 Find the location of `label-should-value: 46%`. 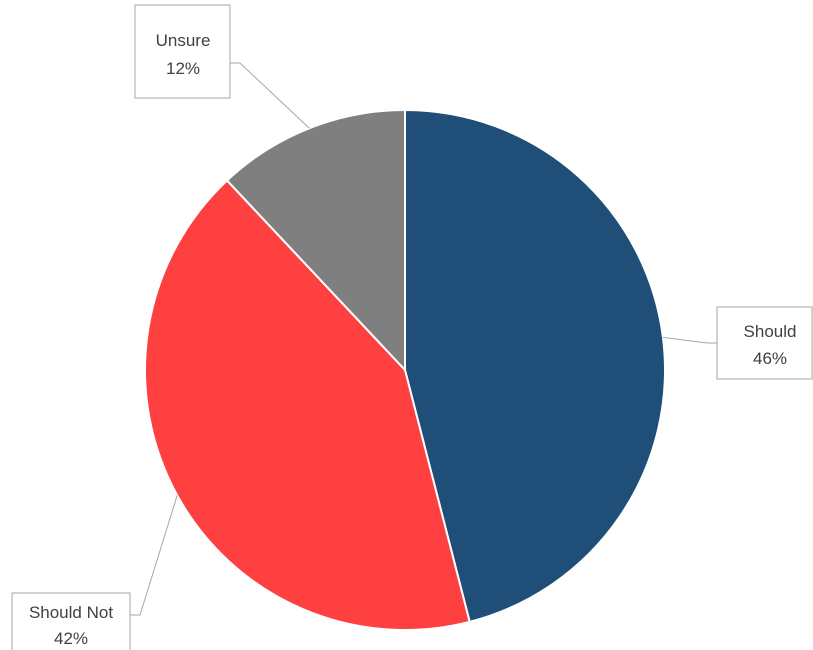

label-should-value: 46% is located at coordinates (770, 358).